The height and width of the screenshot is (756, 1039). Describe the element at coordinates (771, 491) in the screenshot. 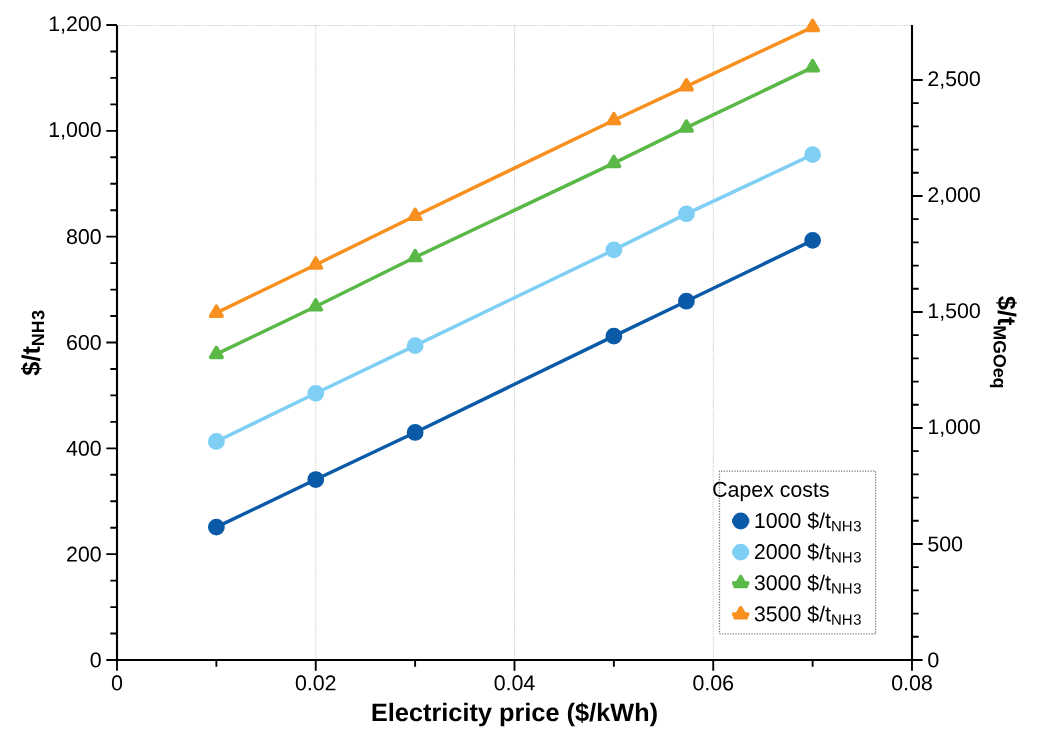

I see `legend-title: Capex costs` at that location.